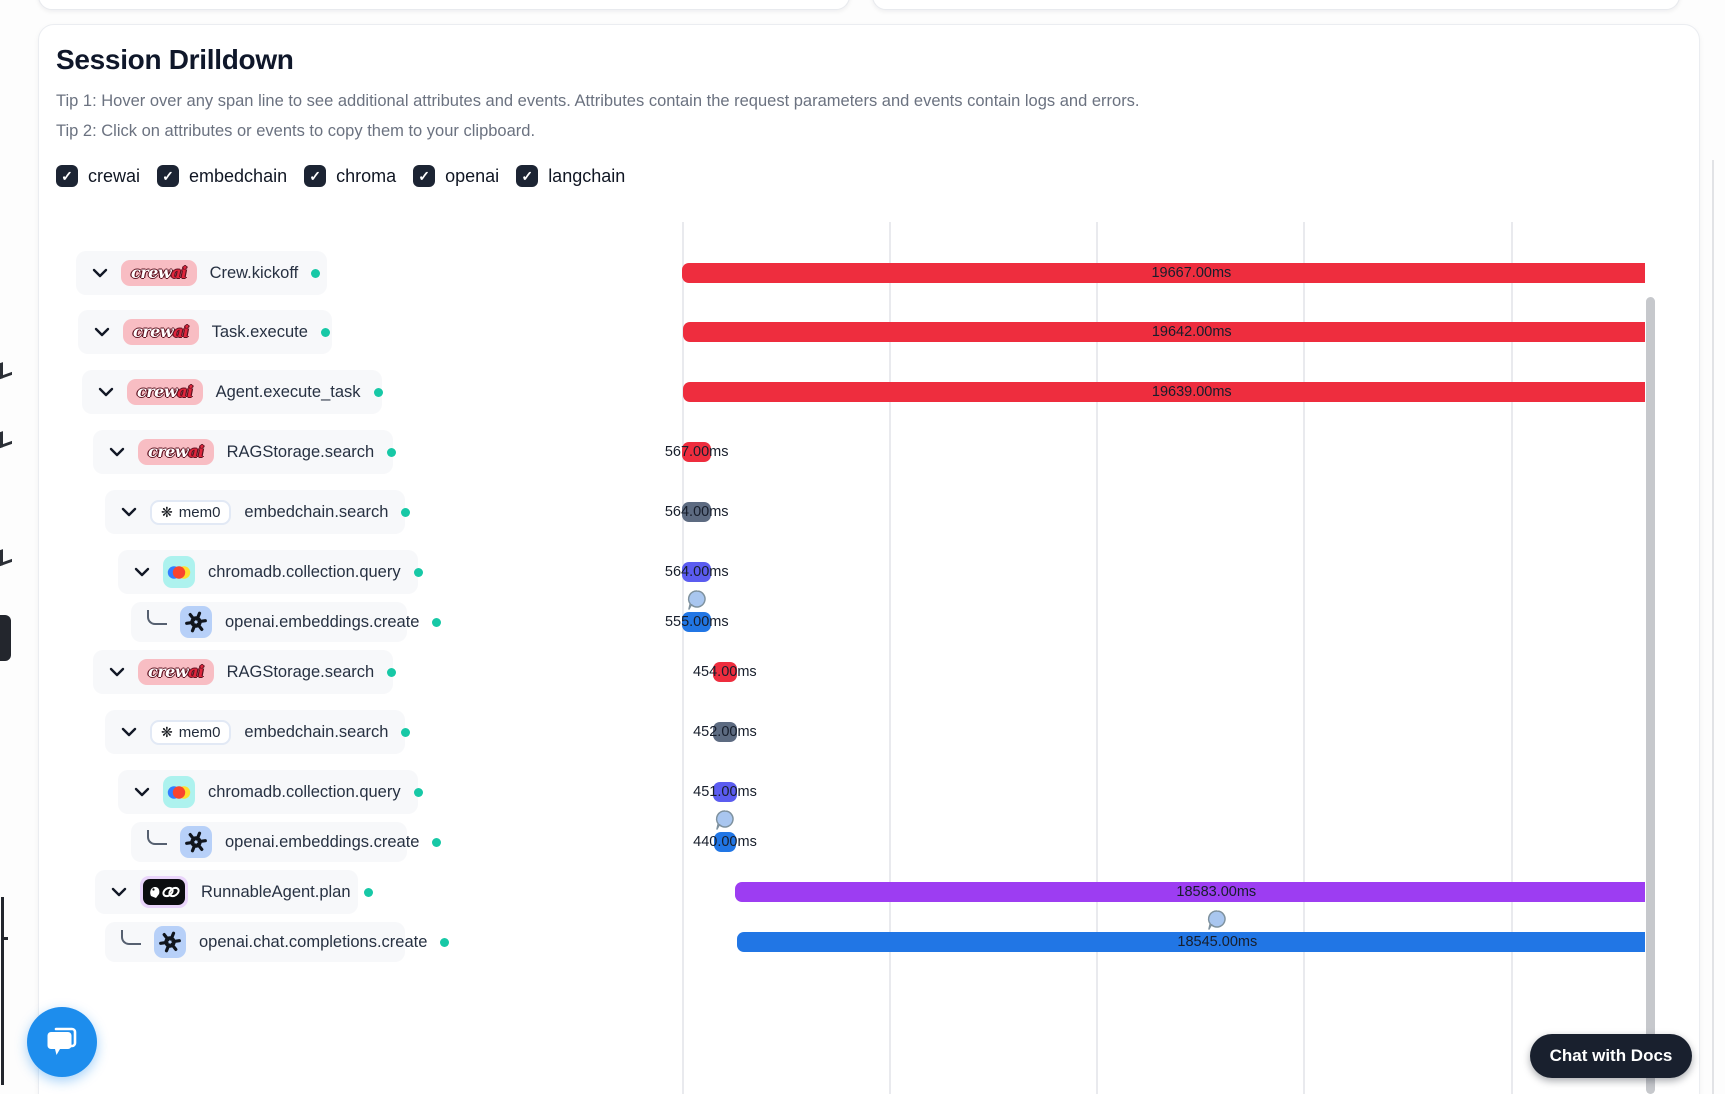 The image size is (1725, 1094). I want to click on span-bar-Task.execute, so click(1164, 332).